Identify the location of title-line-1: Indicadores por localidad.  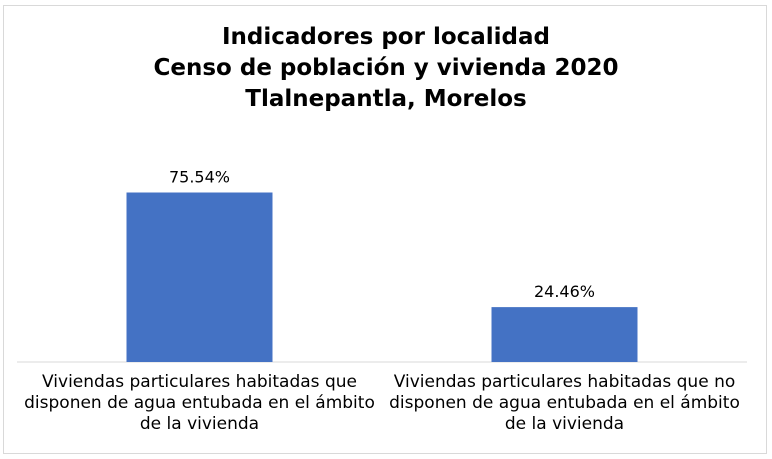
(385, 37).